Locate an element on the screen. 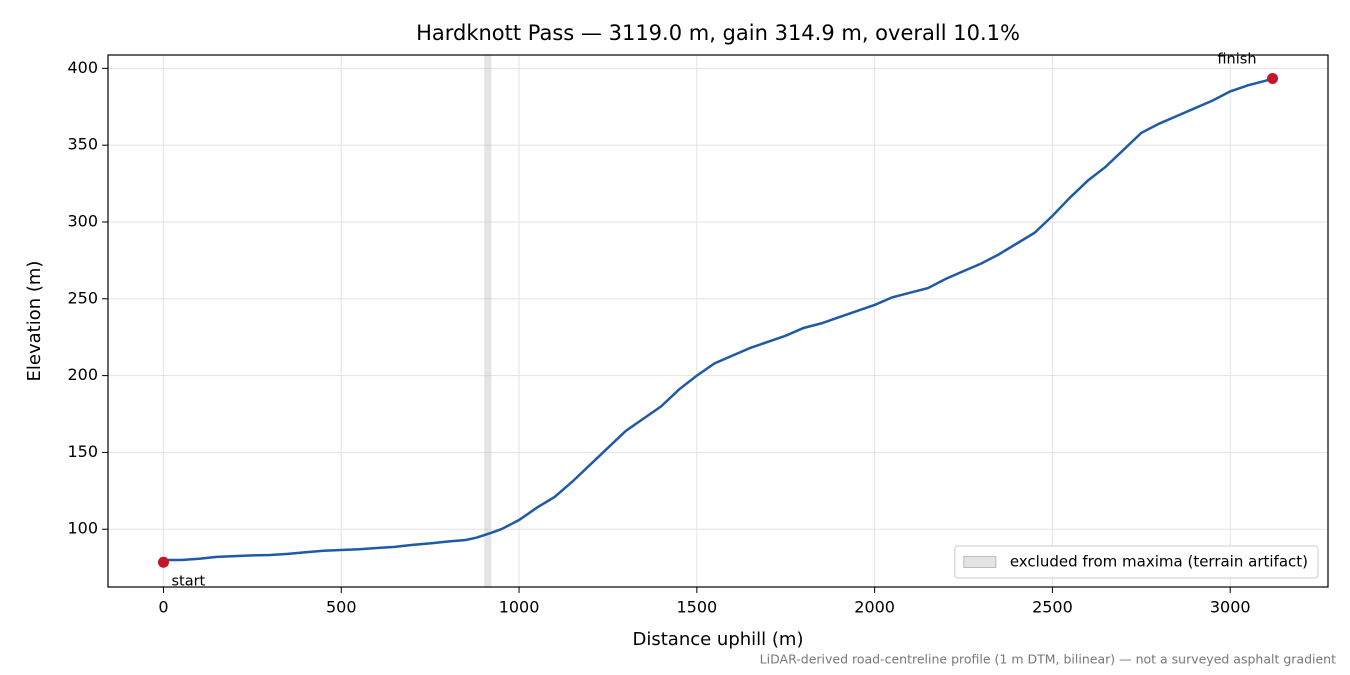 The height and width of the screenshot is (675, 1350). legend-box is located at coordinates (1136, 562).